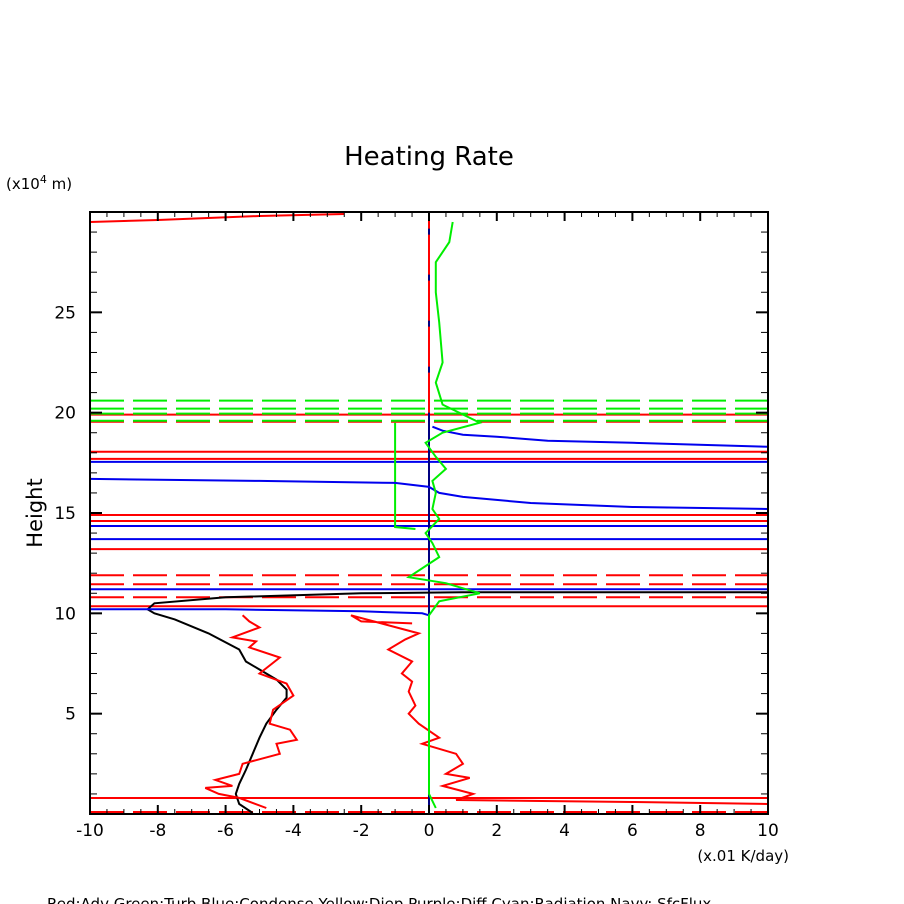 Image resolution: width=904 pixels, height=904 pixels. What do you see at coordinates (564, 831) in the screenshot?
I see `x-tick-label: 4` at bounding box center [564, 831].